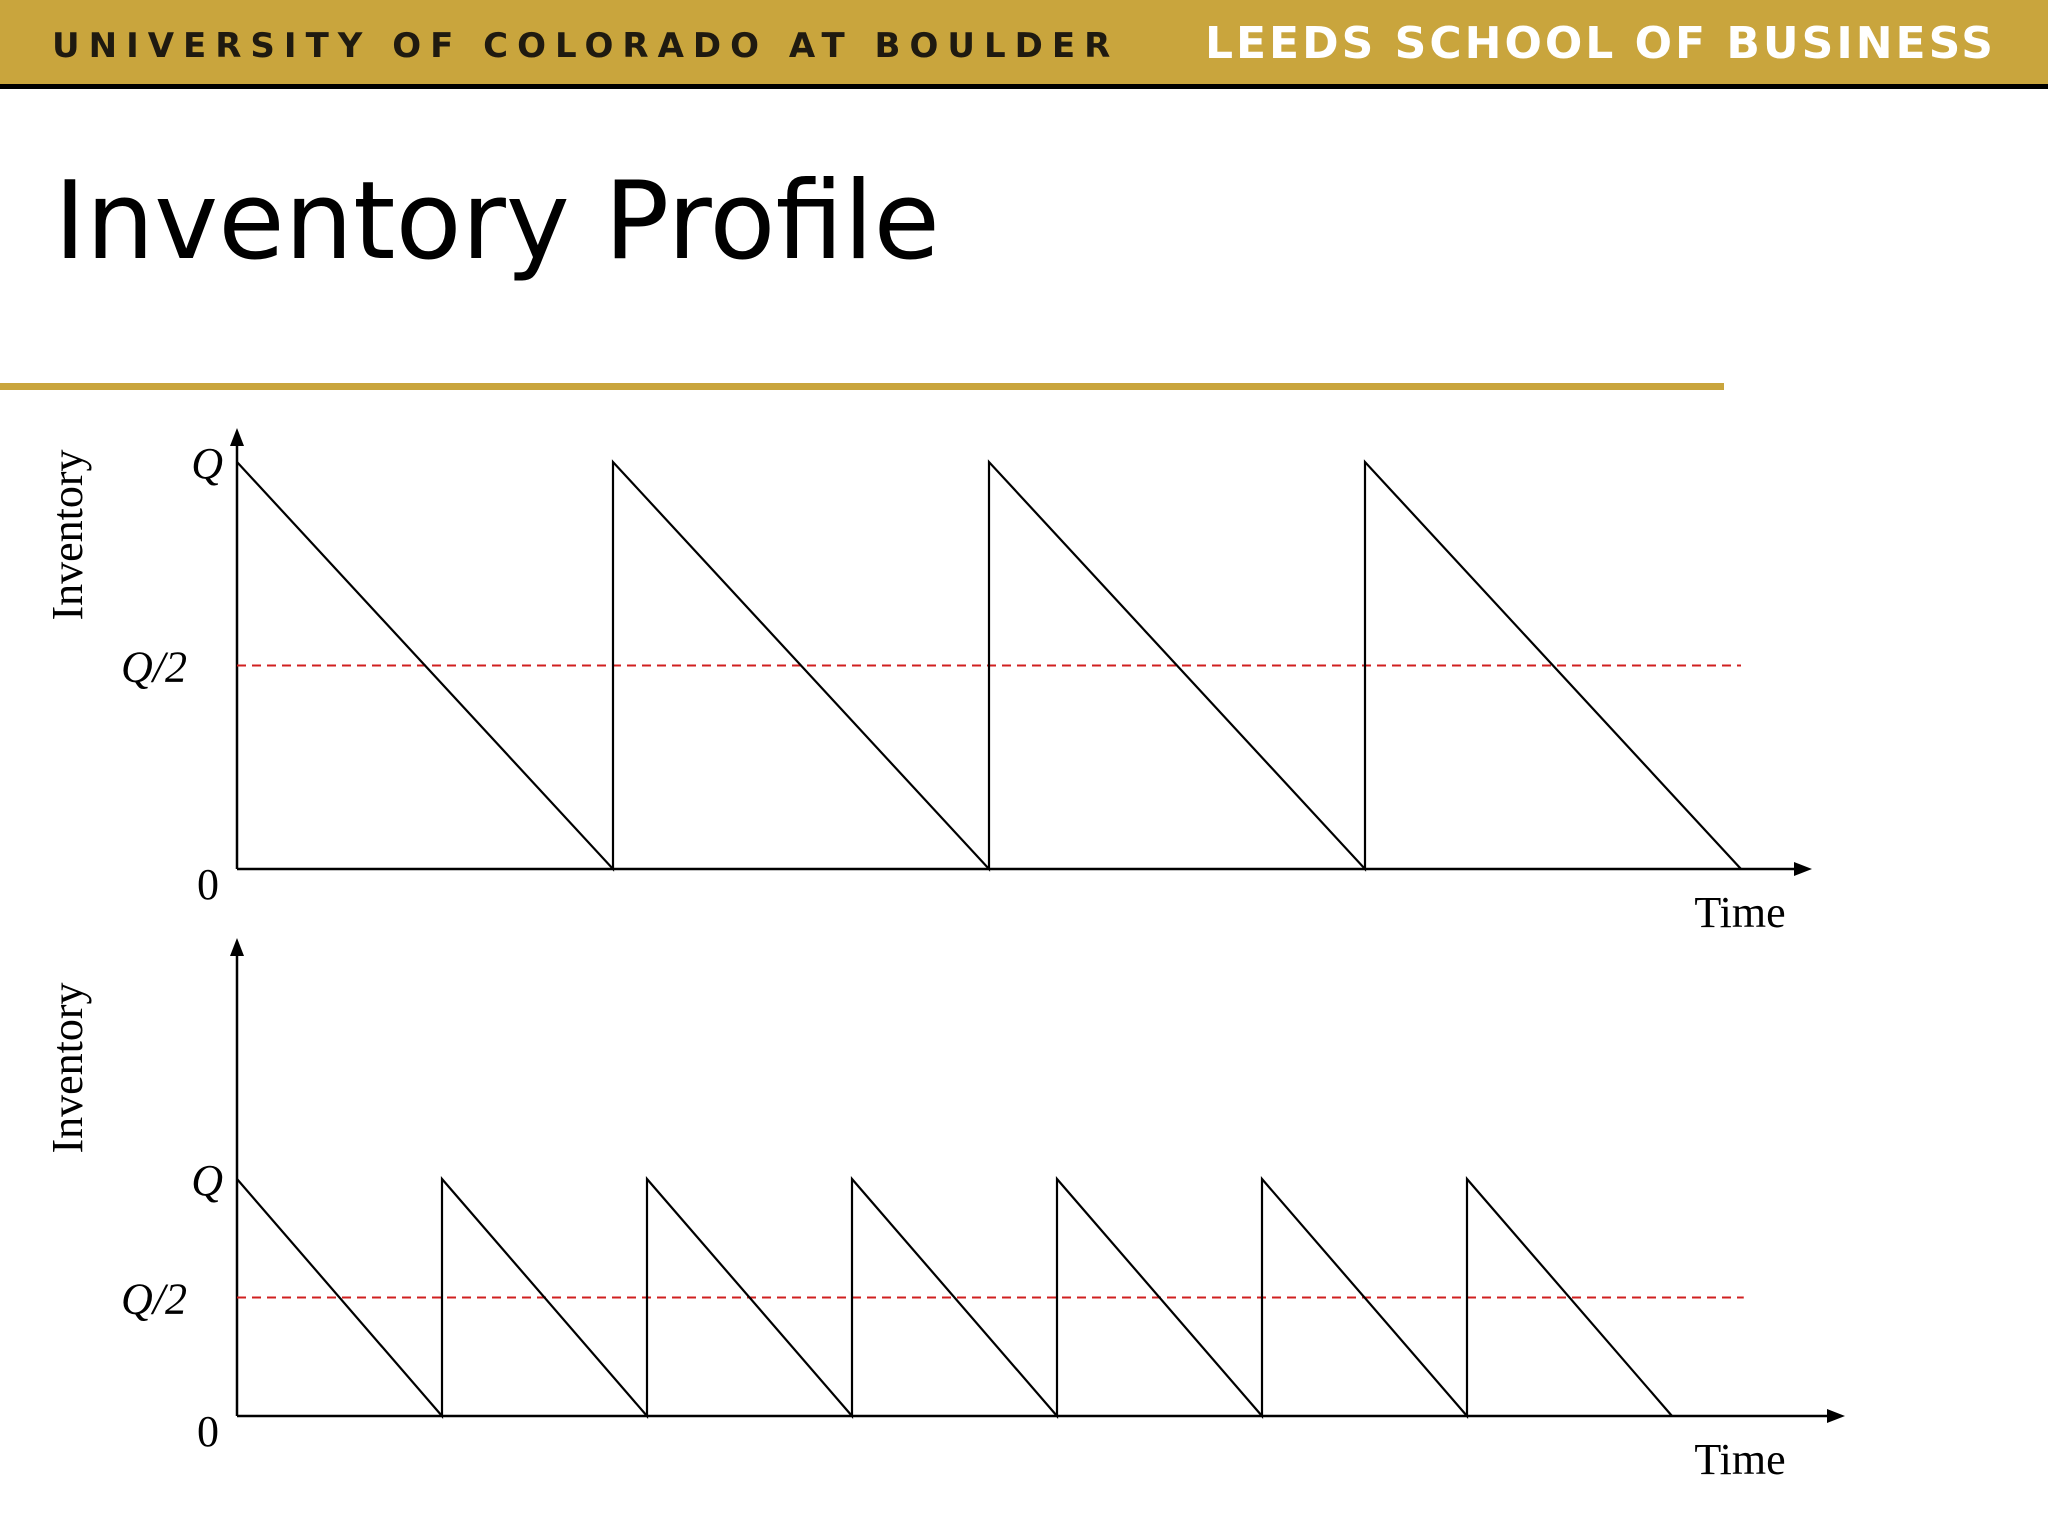 Image resolution: width=2048 pixels, height=1536 pixels. What do you see at coordinates (207, 463) in the screenshot?
I see `tick-label-q-1: Q` at bounding box center [207, 463].